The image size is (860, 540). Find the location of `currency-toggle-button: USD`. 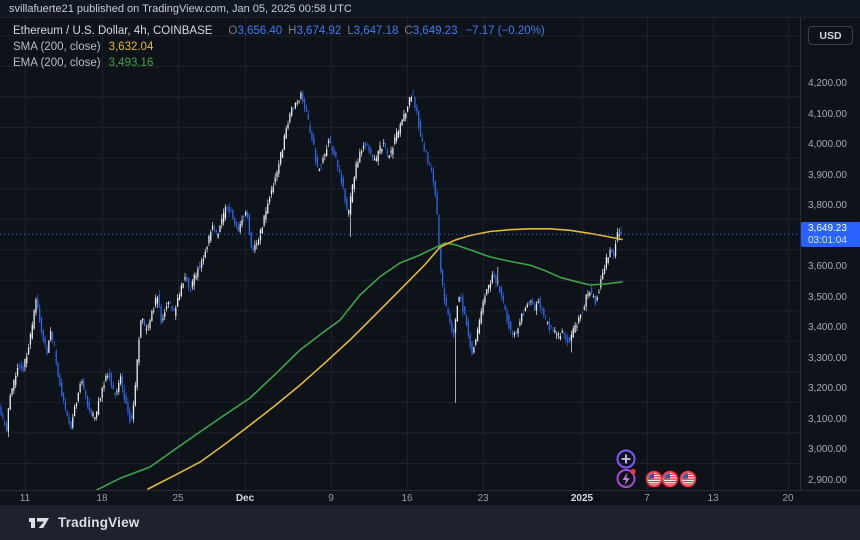

currency-toggle-button: USD is located at coordinates (830, 35).